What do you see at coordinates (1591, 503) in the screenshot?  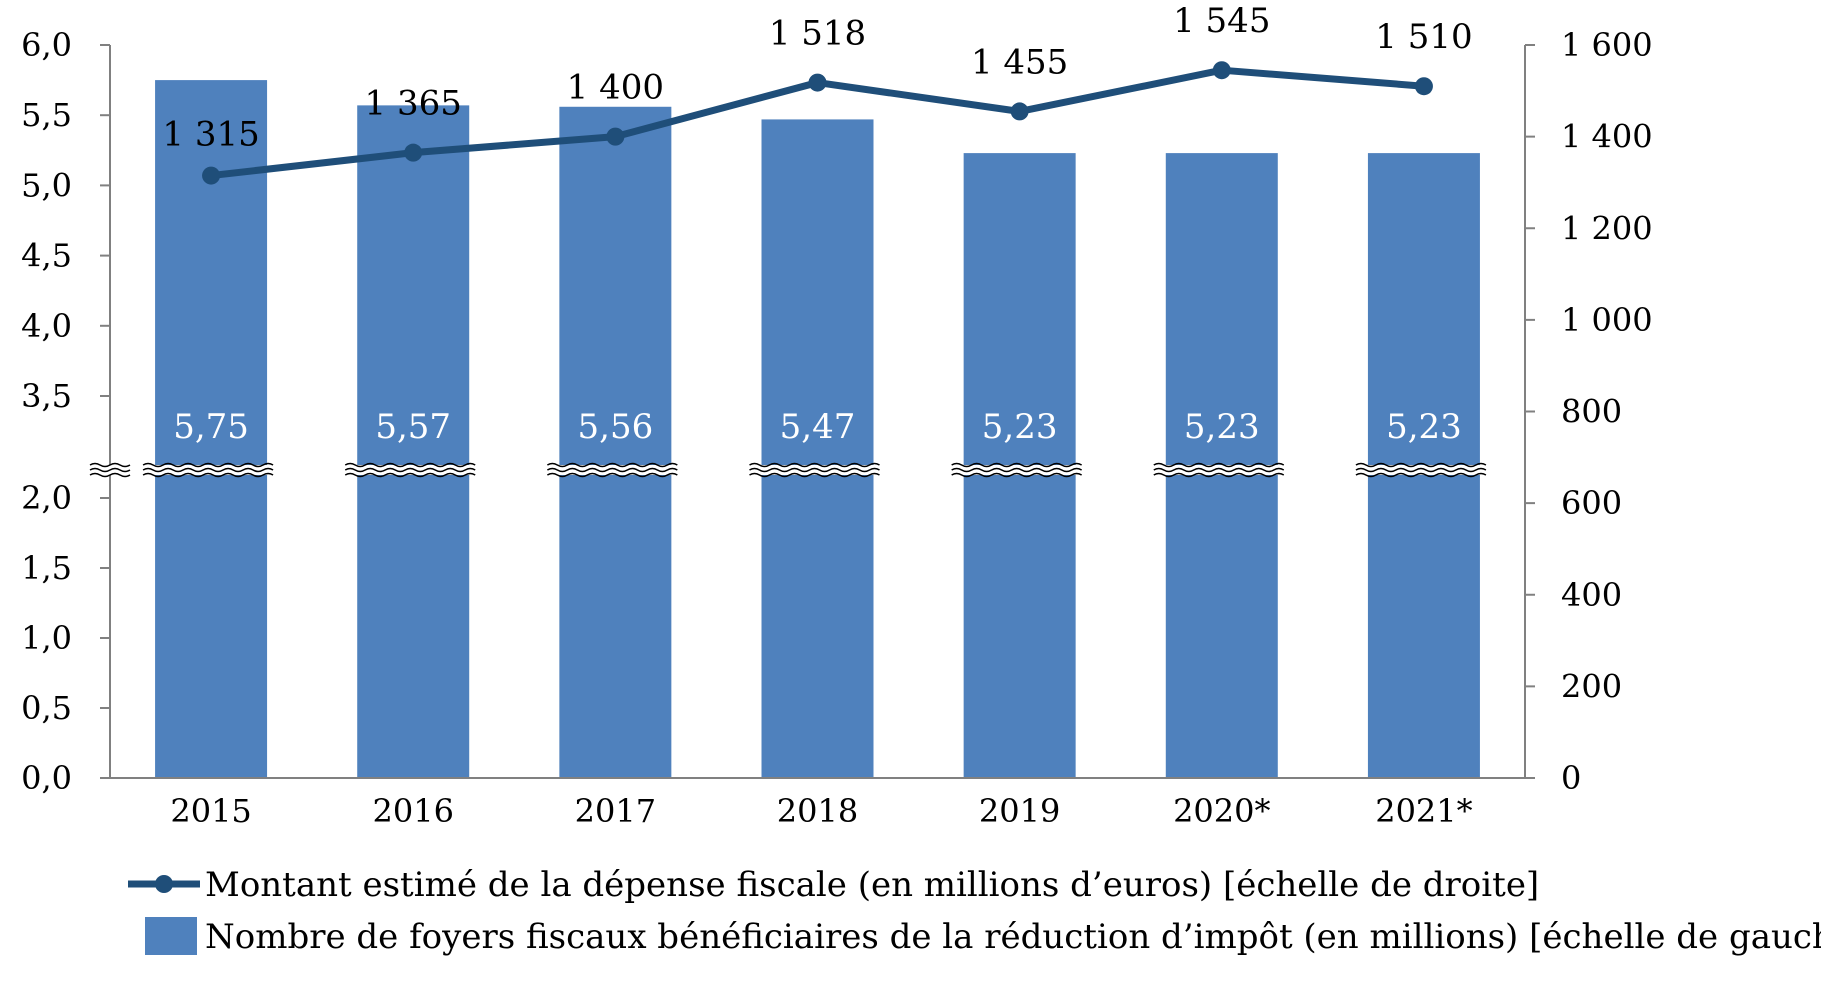 I see `right-tick-label: 600` at bounding box center [1591, 503].